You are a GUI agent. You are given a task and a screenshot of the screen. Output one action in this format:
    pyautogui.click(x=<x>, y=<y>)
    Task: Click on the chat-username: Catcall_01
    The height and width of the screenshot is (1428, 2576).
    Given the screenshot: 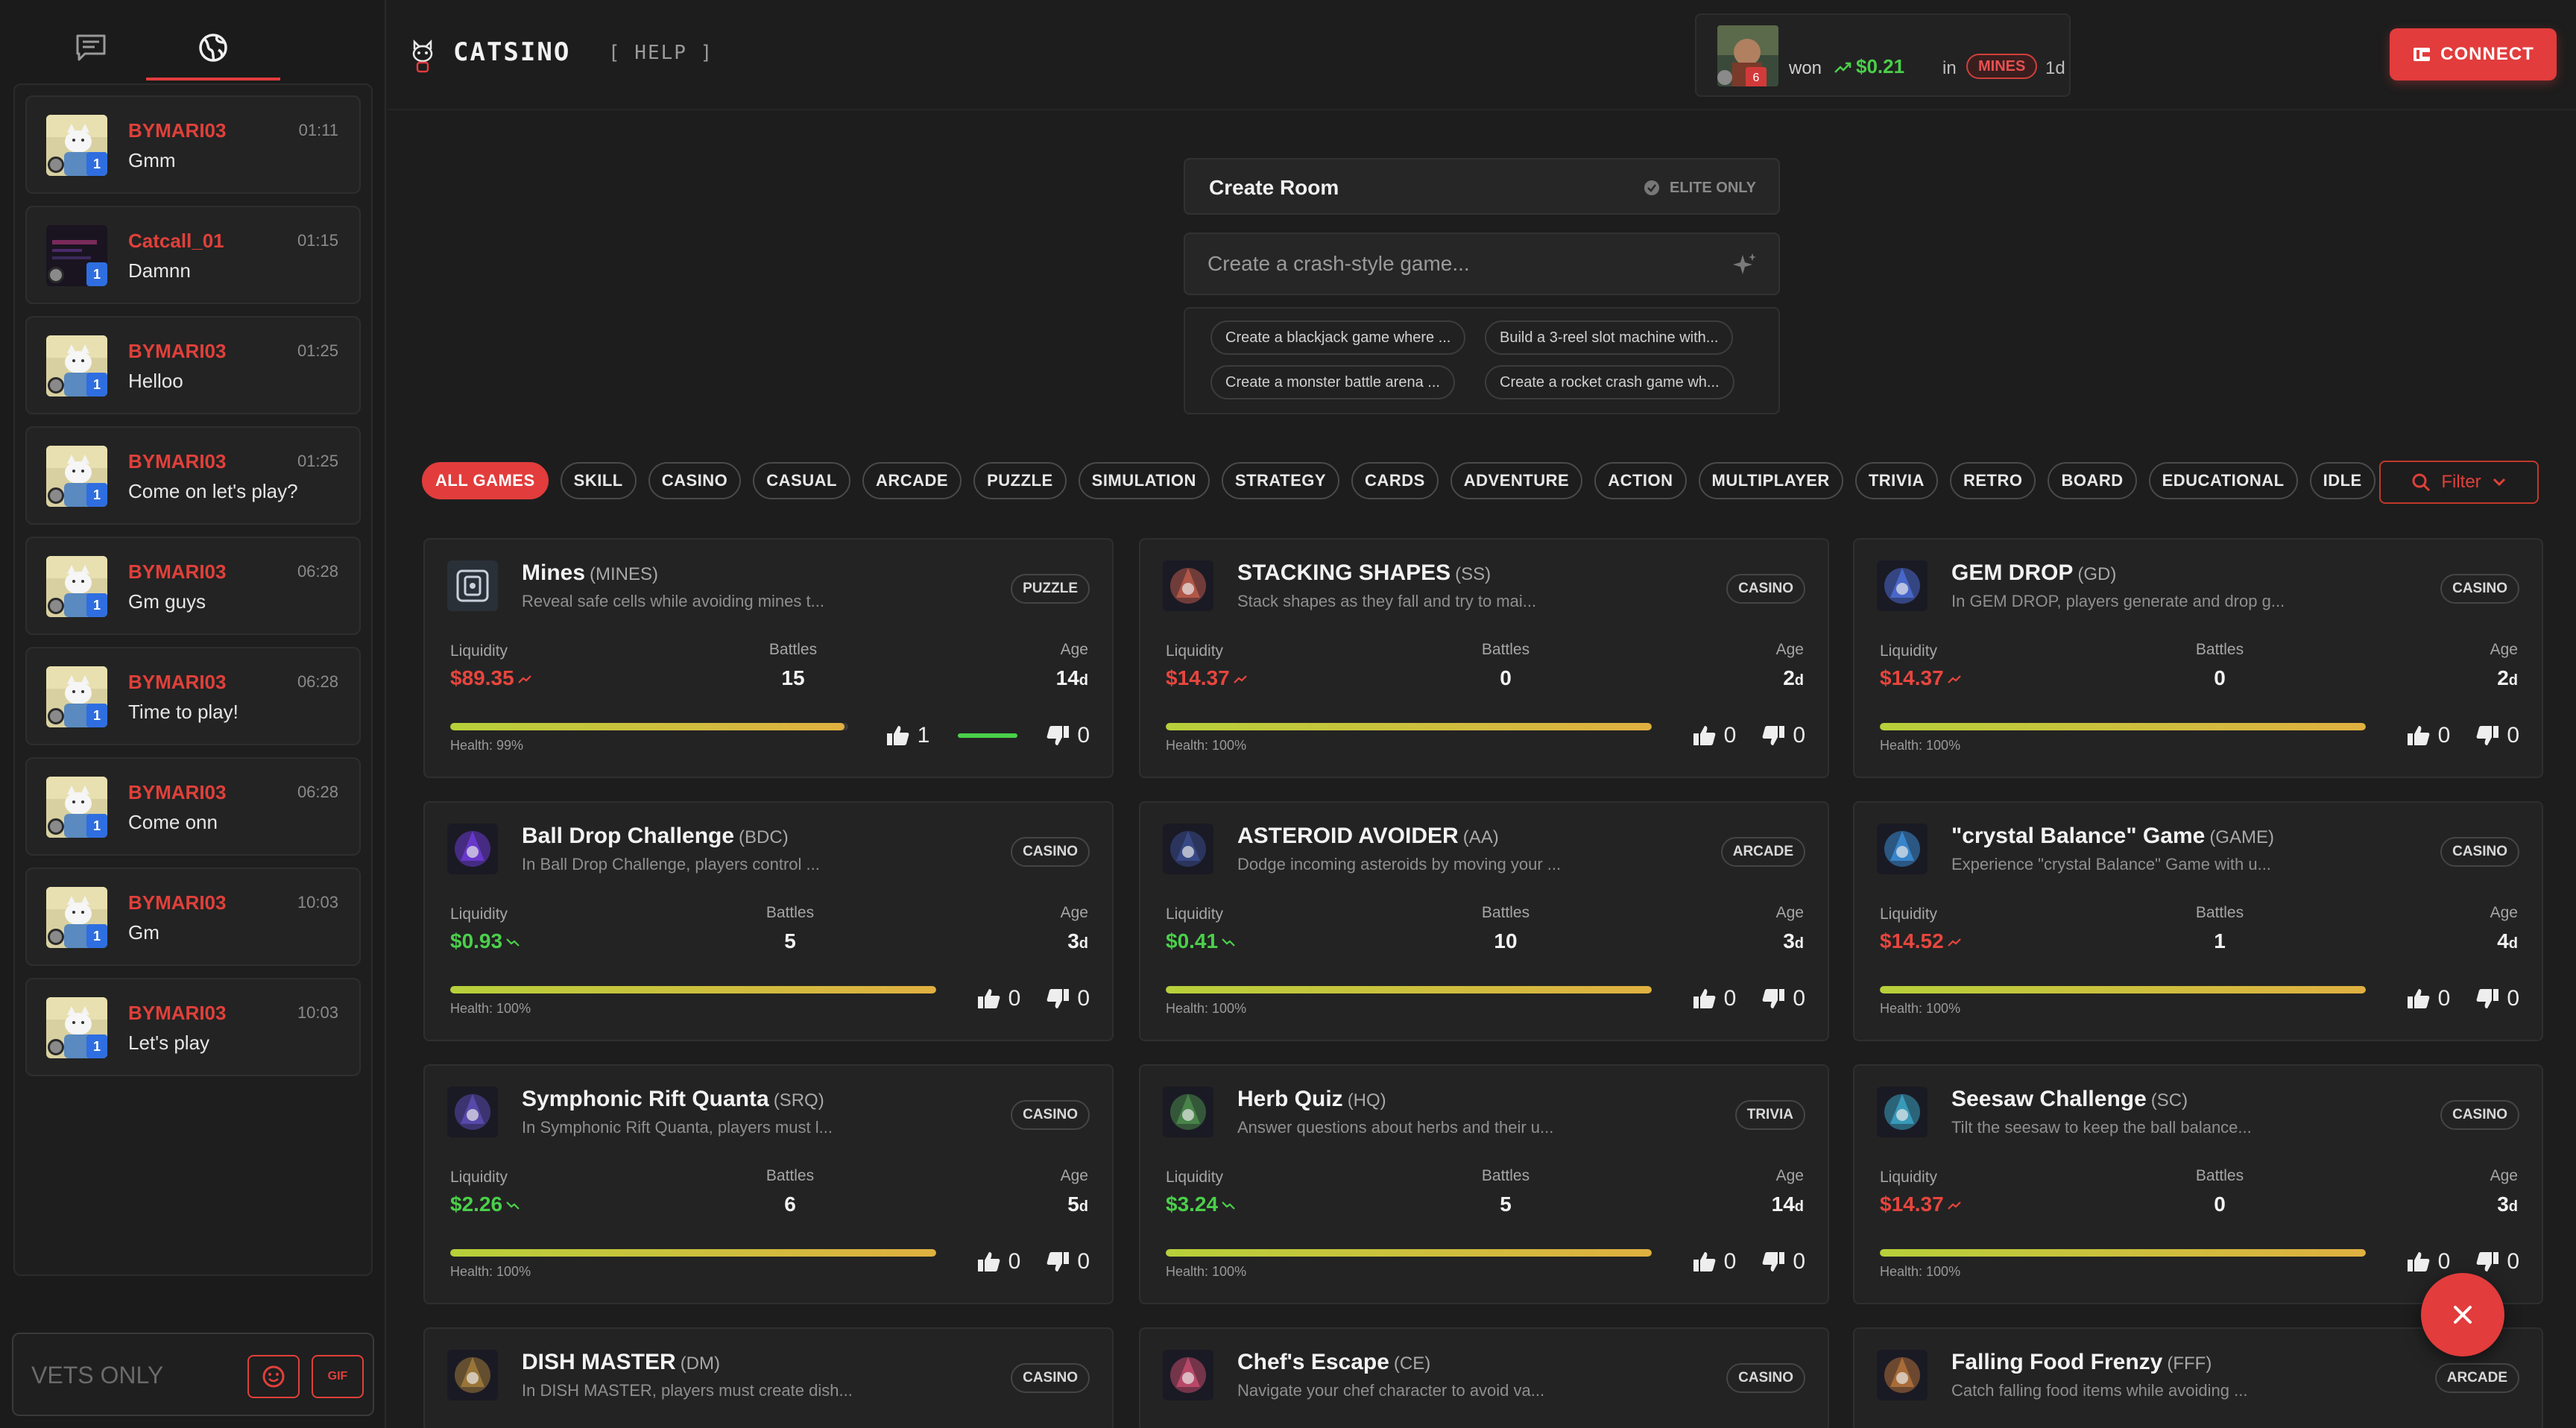 What is the action you would take?
    pyautogui.click(x=176, y=241)
    